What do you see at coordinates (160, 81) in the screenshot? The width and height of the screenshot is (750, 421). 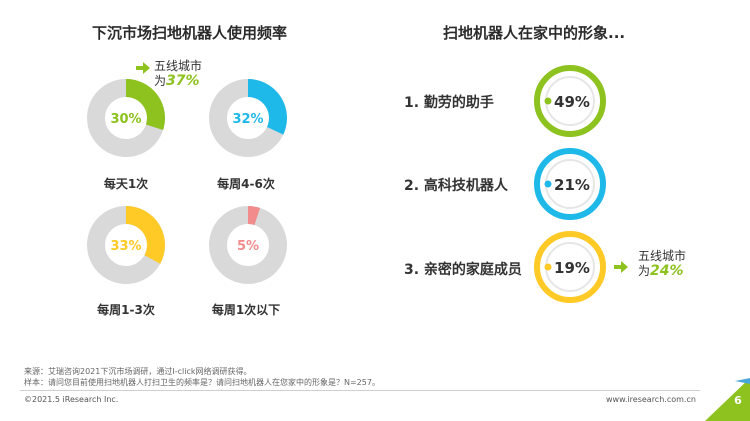 I see `callout-left-prefix: 为` at bounding box center [160, 81].